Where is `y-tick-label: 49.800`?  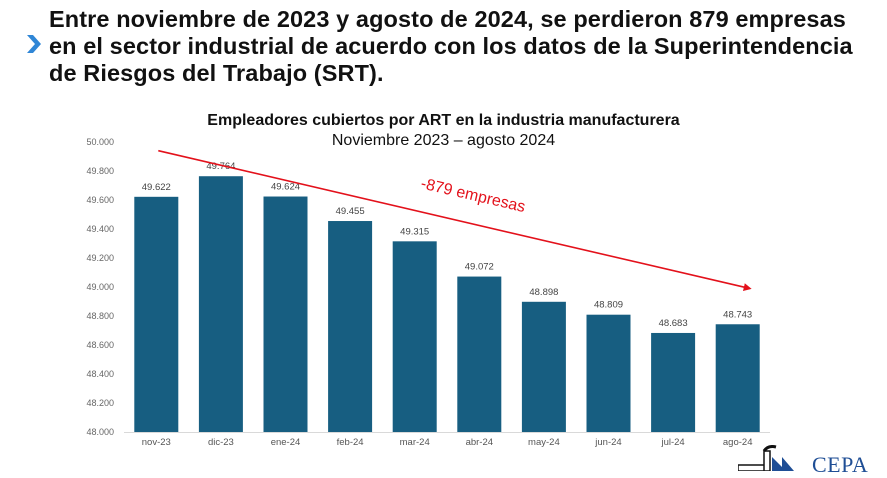 y-tick-label: 49.800 is located at coordinates (100, 171).